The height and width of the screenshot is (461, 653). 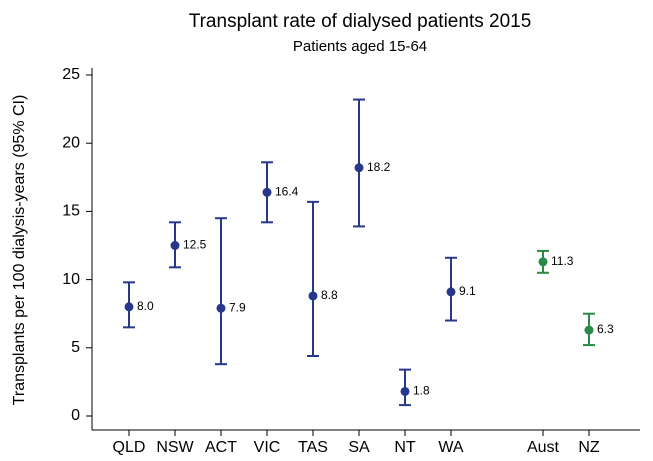 I want to click on value-label: 12.5, so click(x=195, y=245).